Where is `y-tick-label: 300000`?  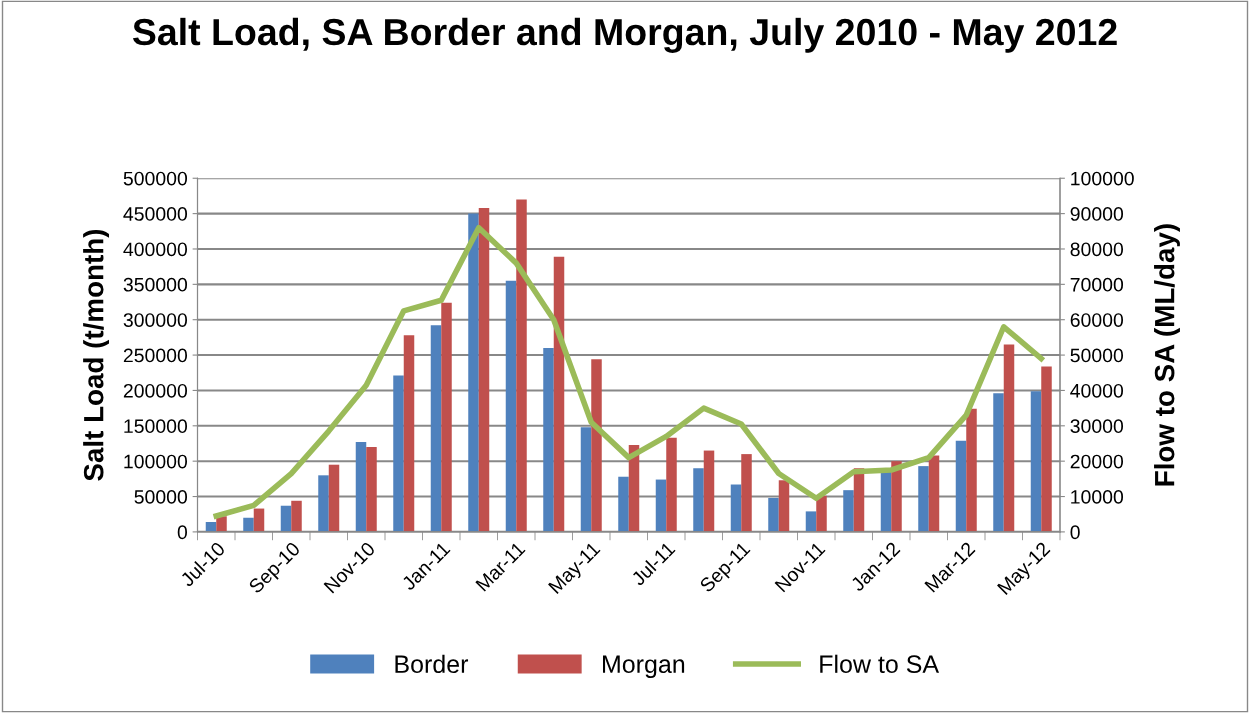 y-tick-label: 300000 is located at coordinates (155, 320).